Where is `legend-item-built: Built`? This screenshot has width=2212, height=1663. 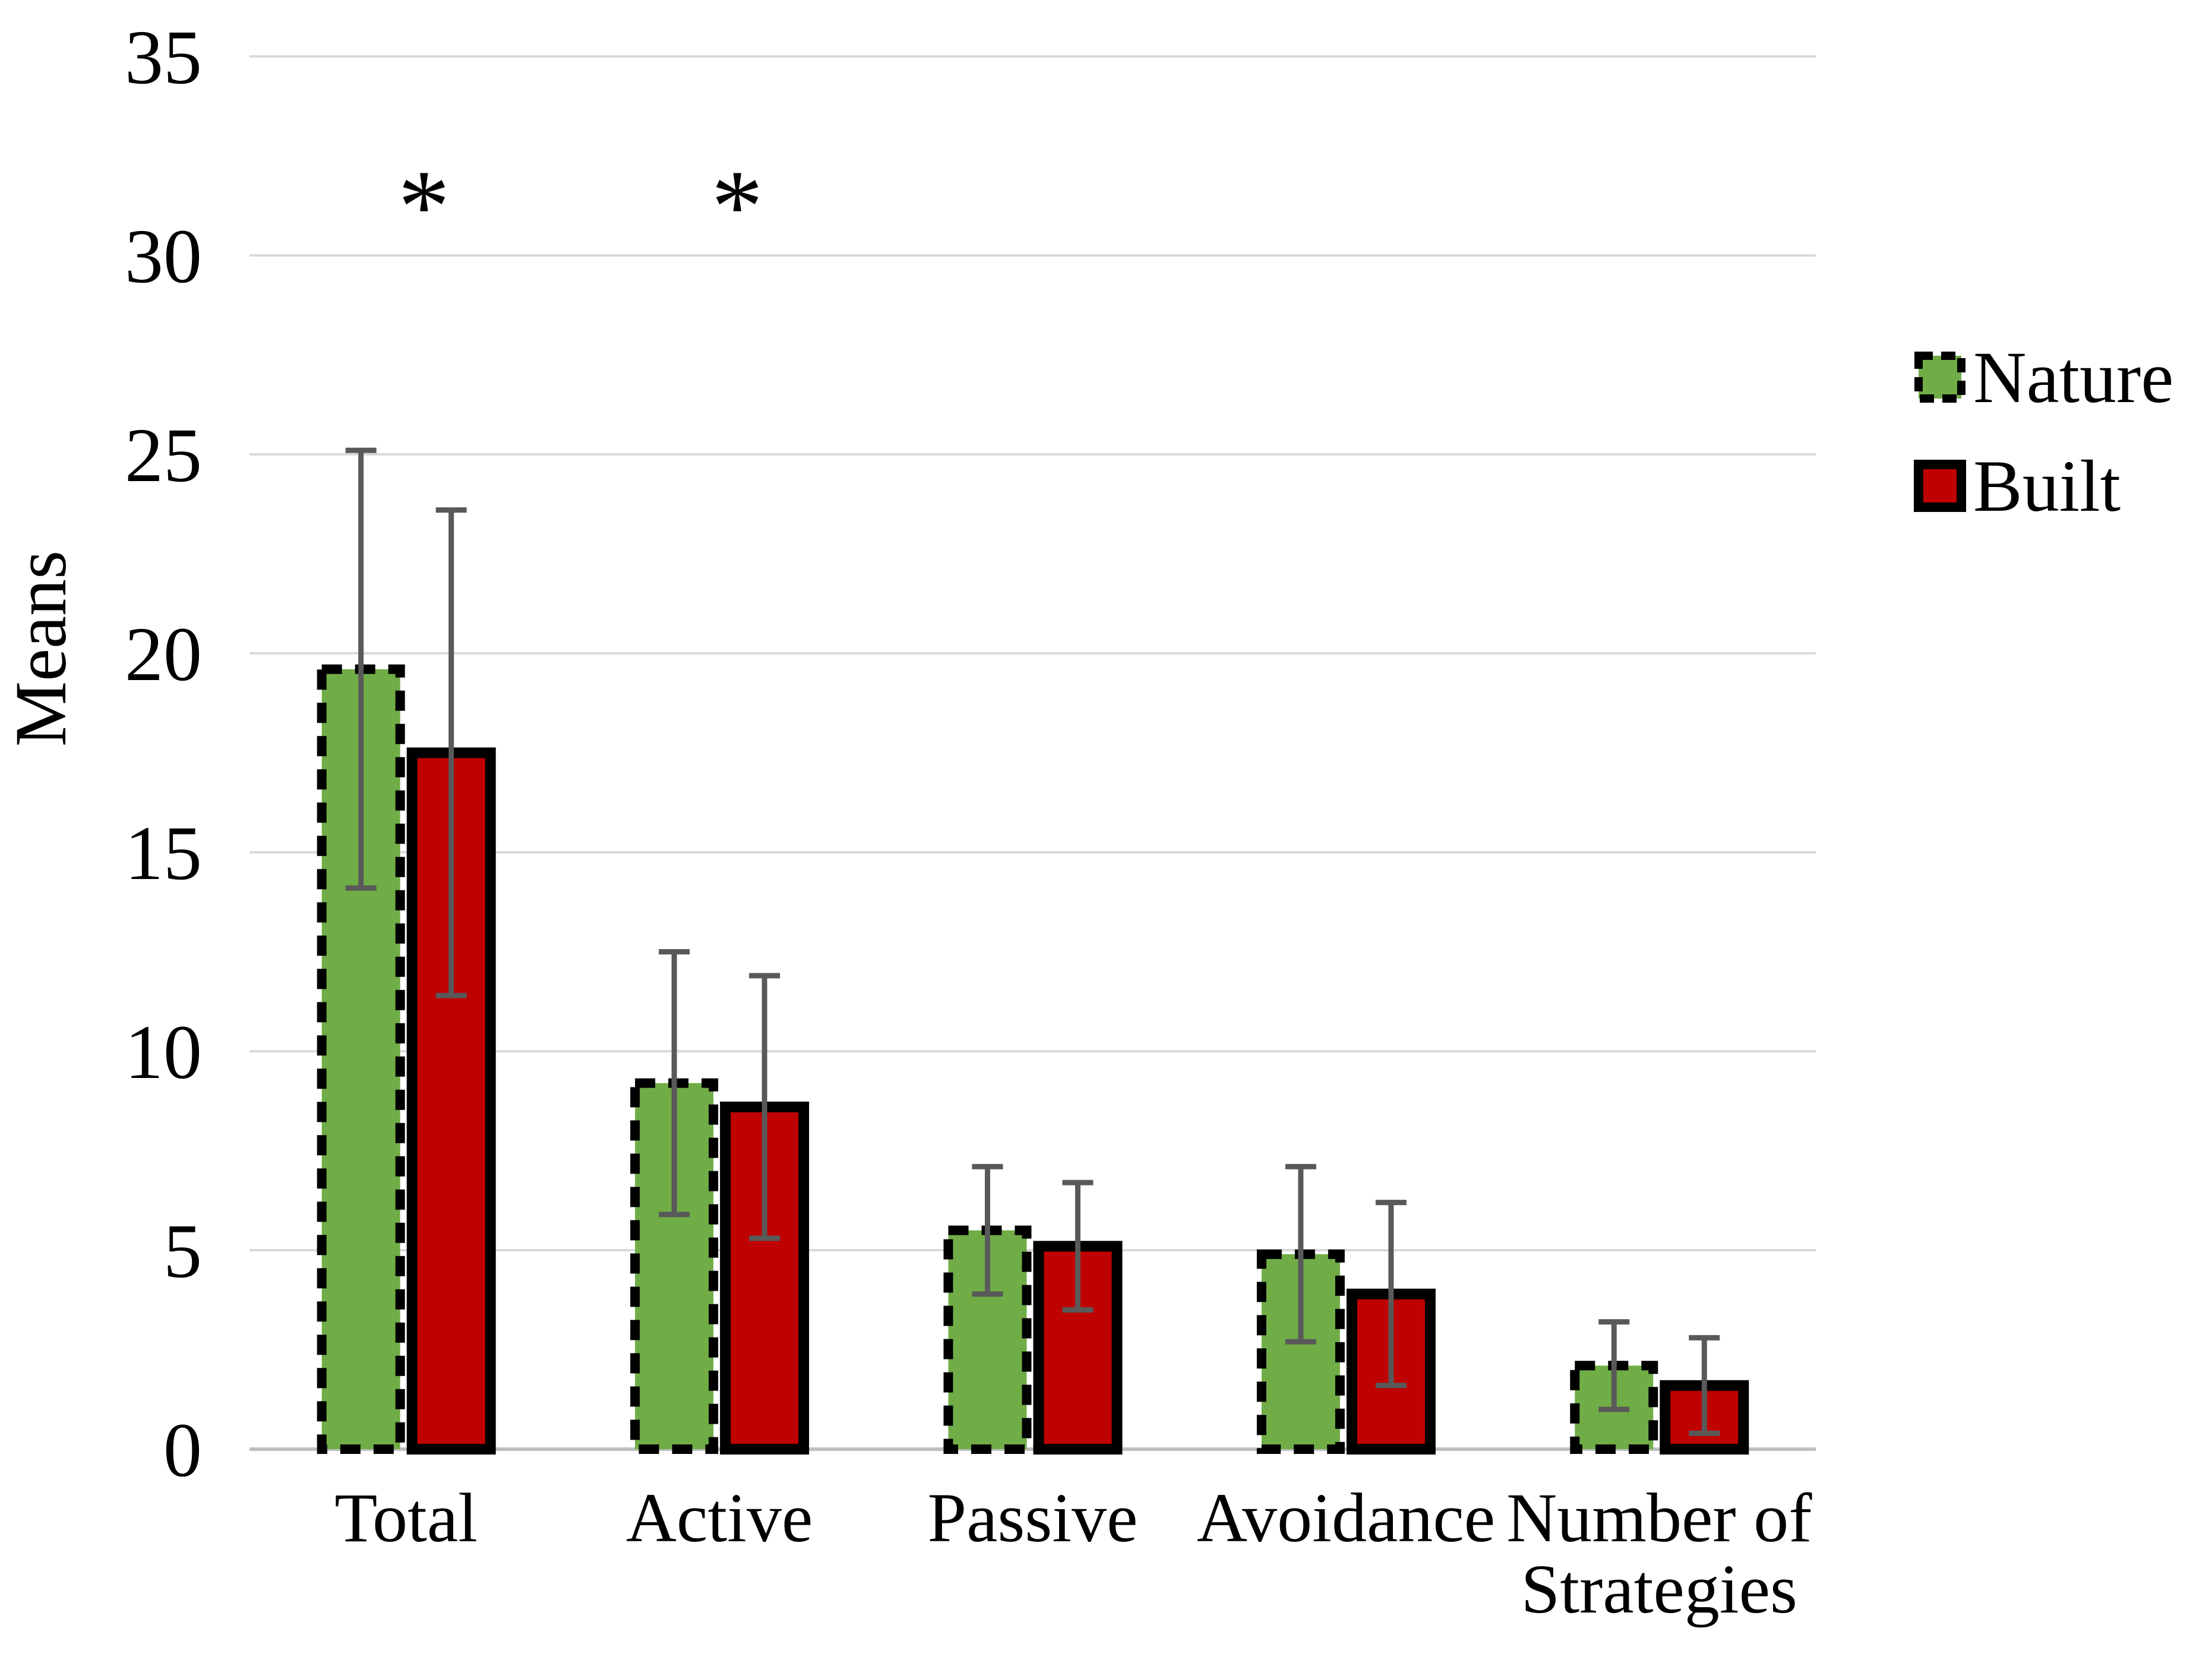 legend-item-built: Built is located at coordinates (2018, 486).